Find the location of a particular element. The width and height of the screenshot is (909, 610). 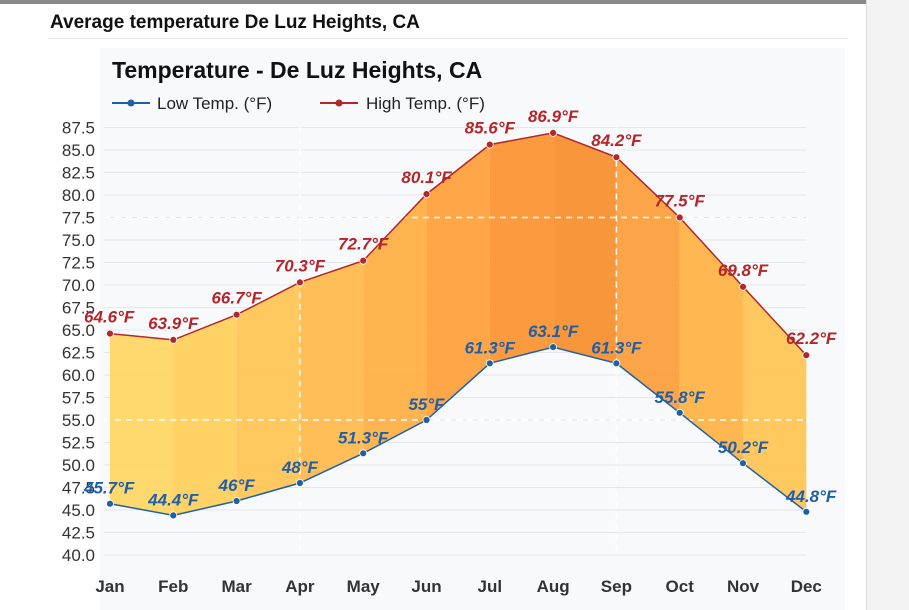

high-point-apr is located at coordinates (299, 282).